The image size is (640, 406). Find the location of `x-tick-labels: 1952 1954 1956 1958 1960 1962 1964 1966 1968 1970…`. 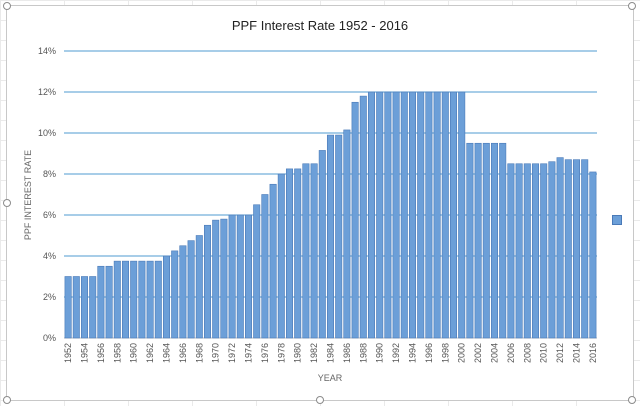

x-tick-labels: 1952 1954 1956 1958 1960 1962 1964 1966 1968 1970… is located at coordinates (330, 353).